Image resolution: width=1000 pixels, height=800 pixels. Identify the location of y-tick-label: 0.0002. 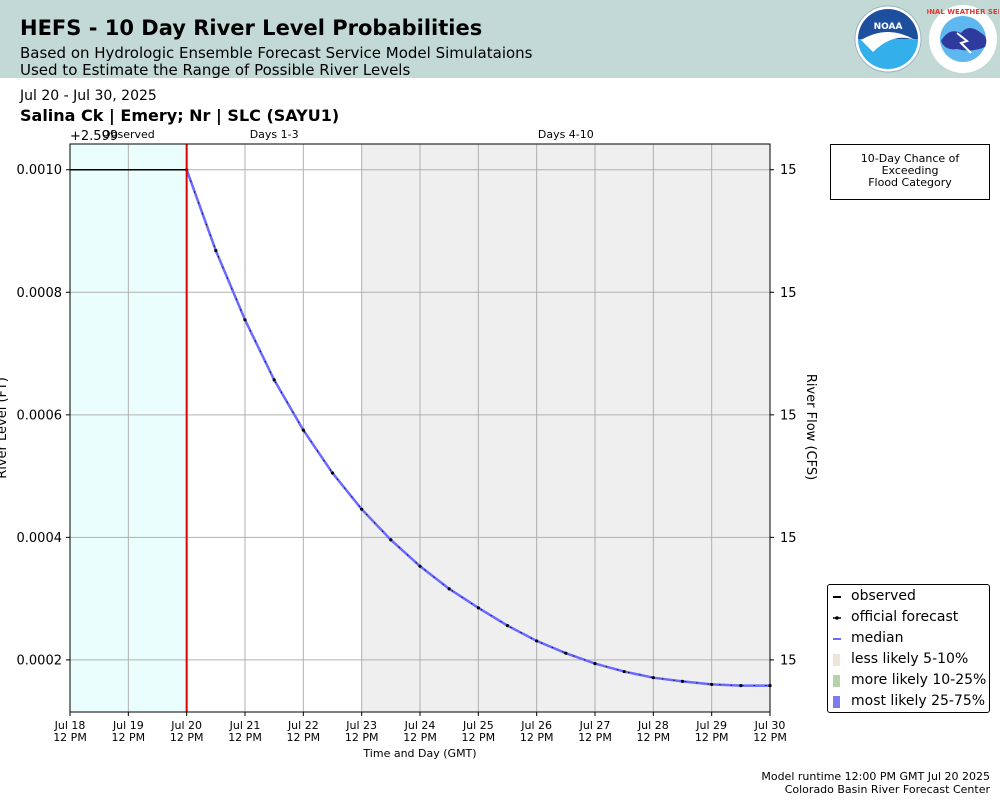
(40, 660).